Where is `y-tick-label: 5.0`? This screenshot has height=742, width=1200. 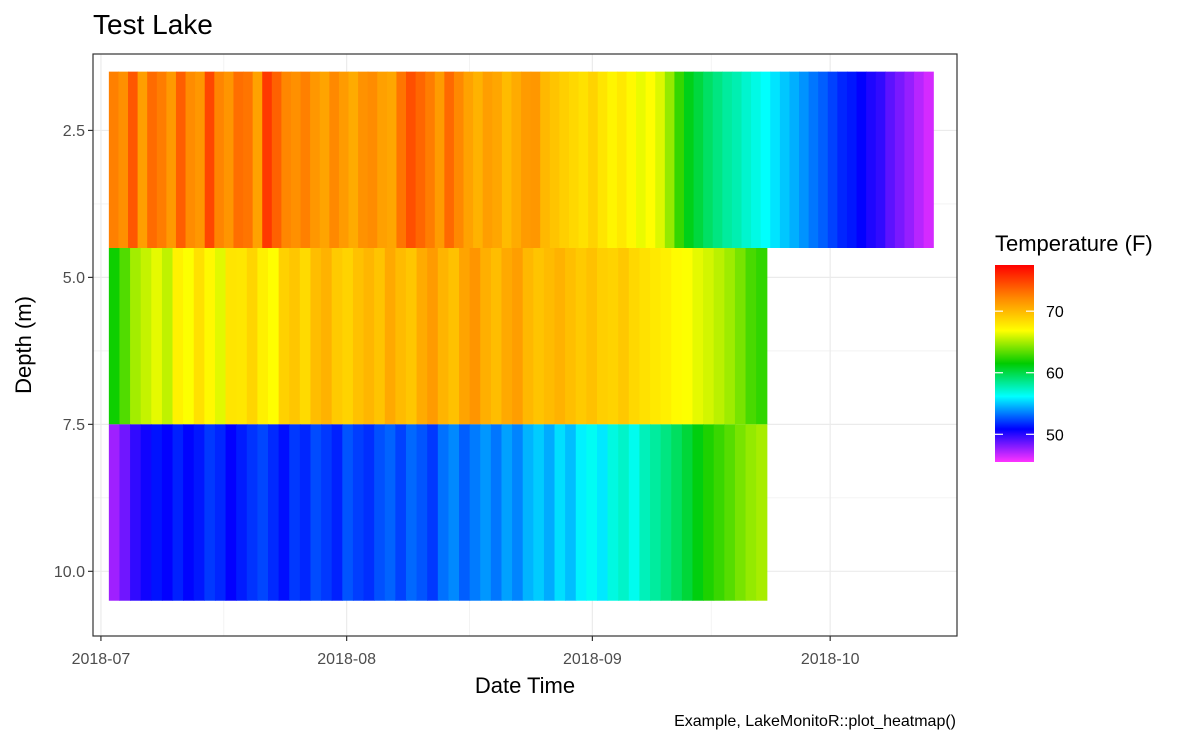
y-tick-label: 5.0 is located at coordinates (74, 278).